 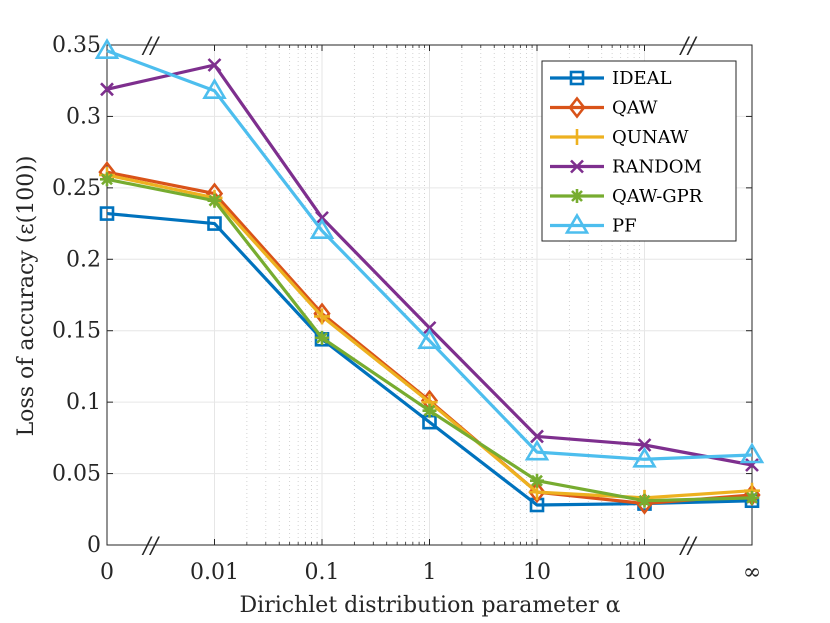 What do you see at coordinates (537, 572) in the screenshot?
I see `x-tick-label: 10` at bounding box center [537, 572].